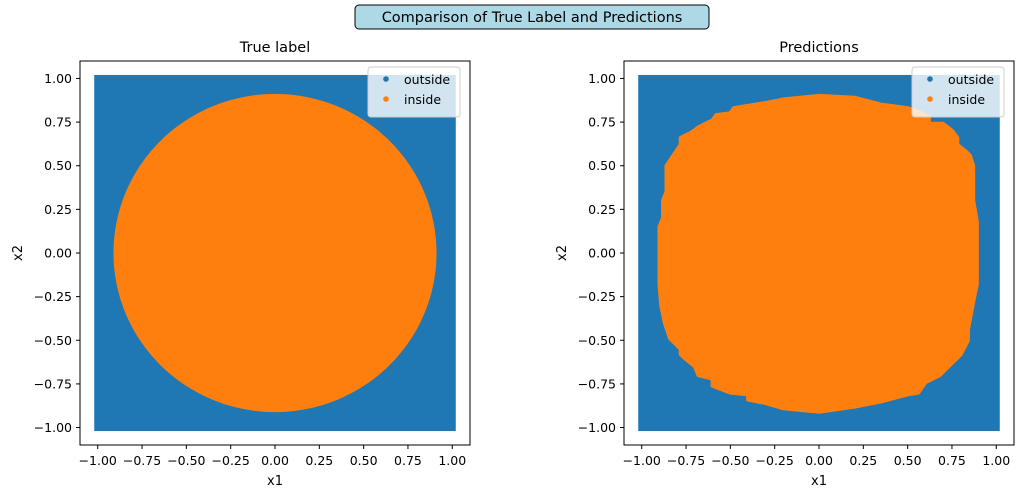  I want to click on suptitle-box, so click(532, 17).